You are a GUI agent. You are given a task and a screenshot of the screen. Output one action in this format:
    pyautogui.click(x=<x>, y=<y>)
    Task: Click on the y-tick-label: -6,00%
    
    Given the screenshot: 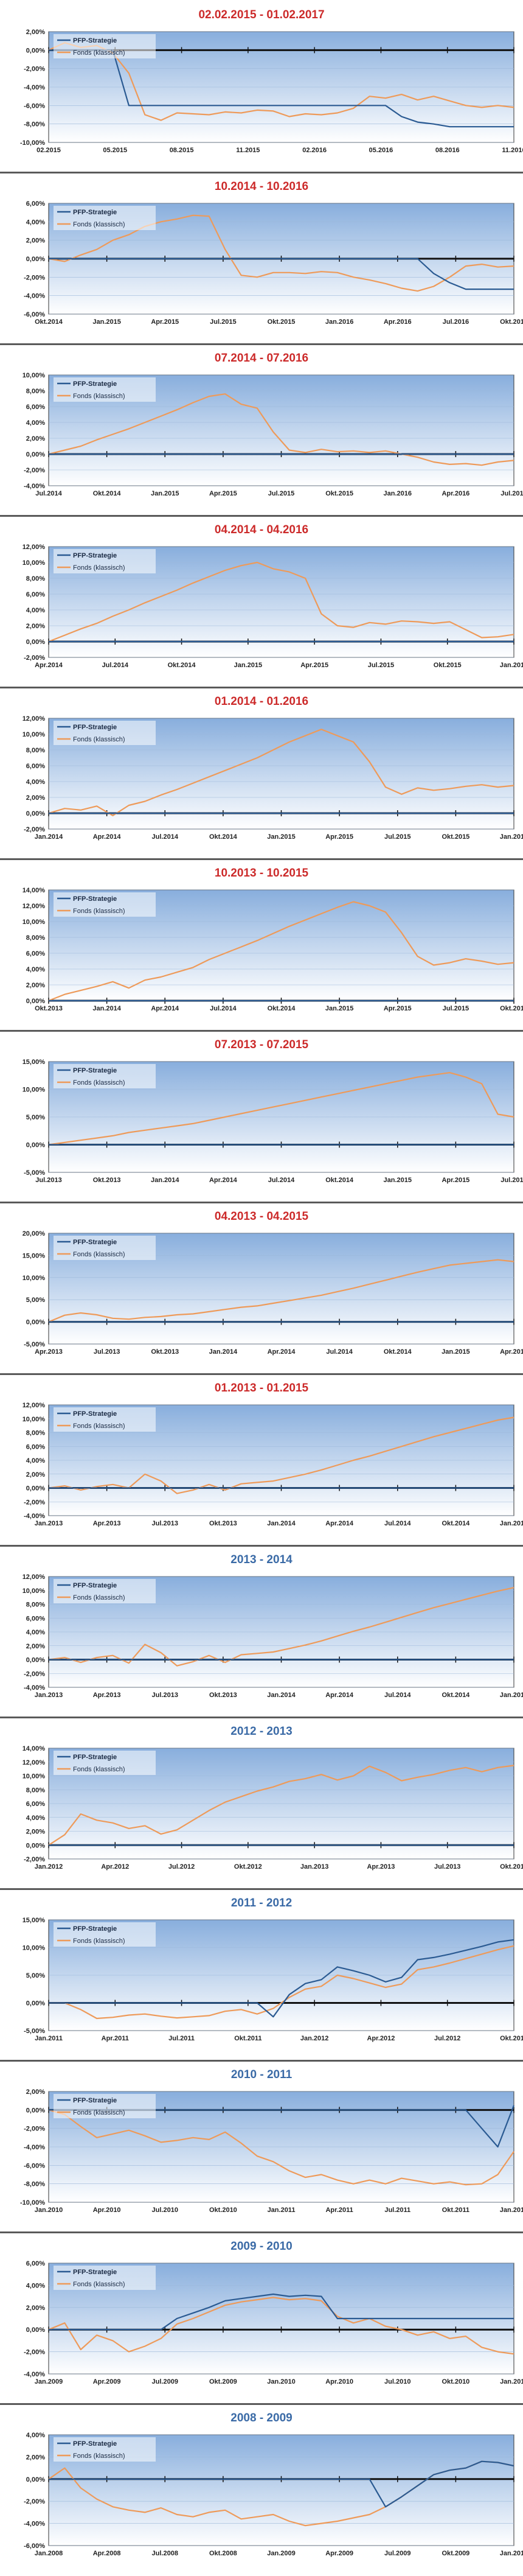 What is the action you would take?
    pyautogui.click(x=35, y=2165)
    